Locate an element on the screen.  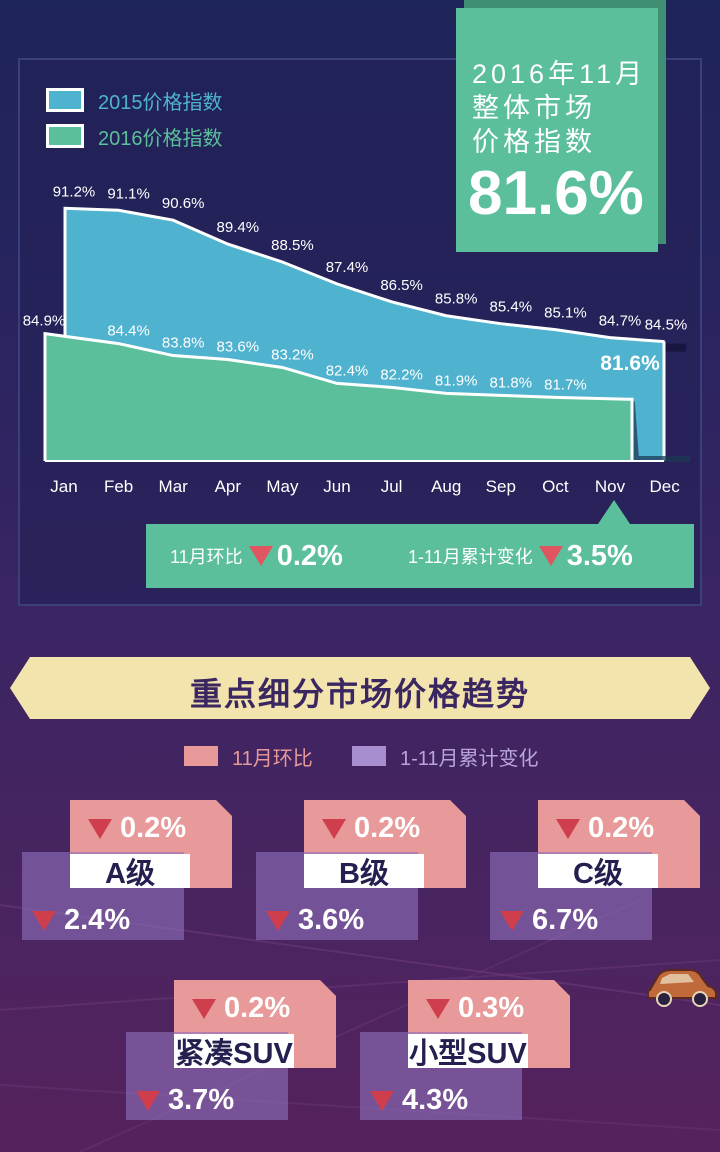
x-tick-label: Oct is located at coordinates (555, 486).